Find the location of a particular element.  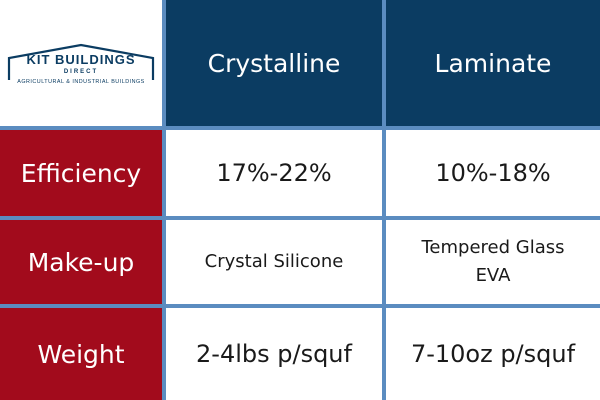

row-header-efficiency: Efficiency is located at coordinates (83, 175).